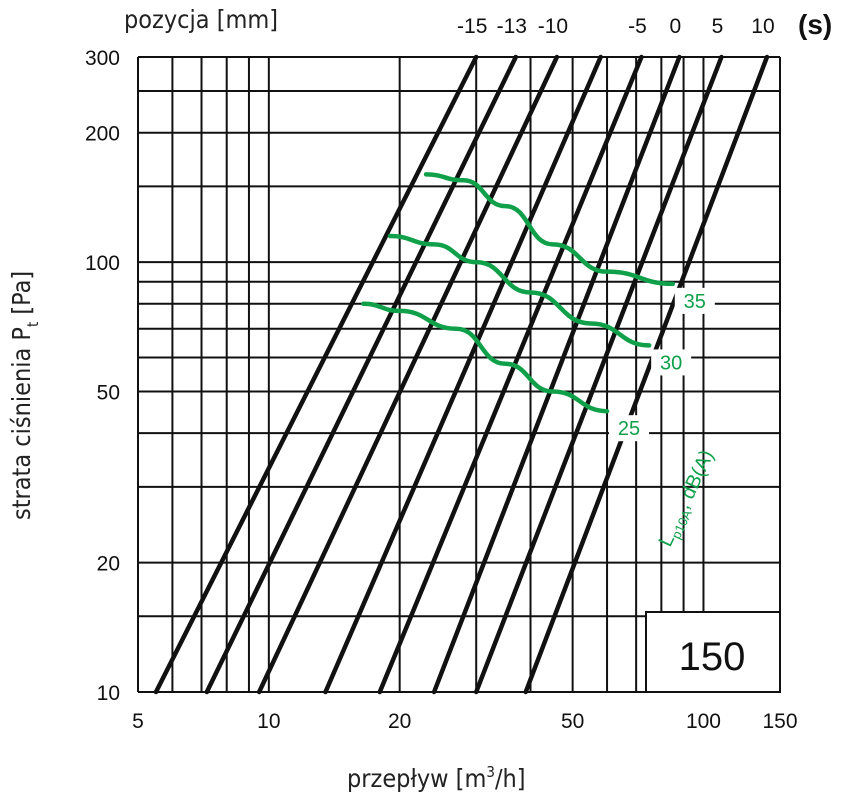 This screenshot has height=805, width=850. Describe the element at coordinates (762, 26) in the screenshot. I see `top-position-label-7: 10` at that location.